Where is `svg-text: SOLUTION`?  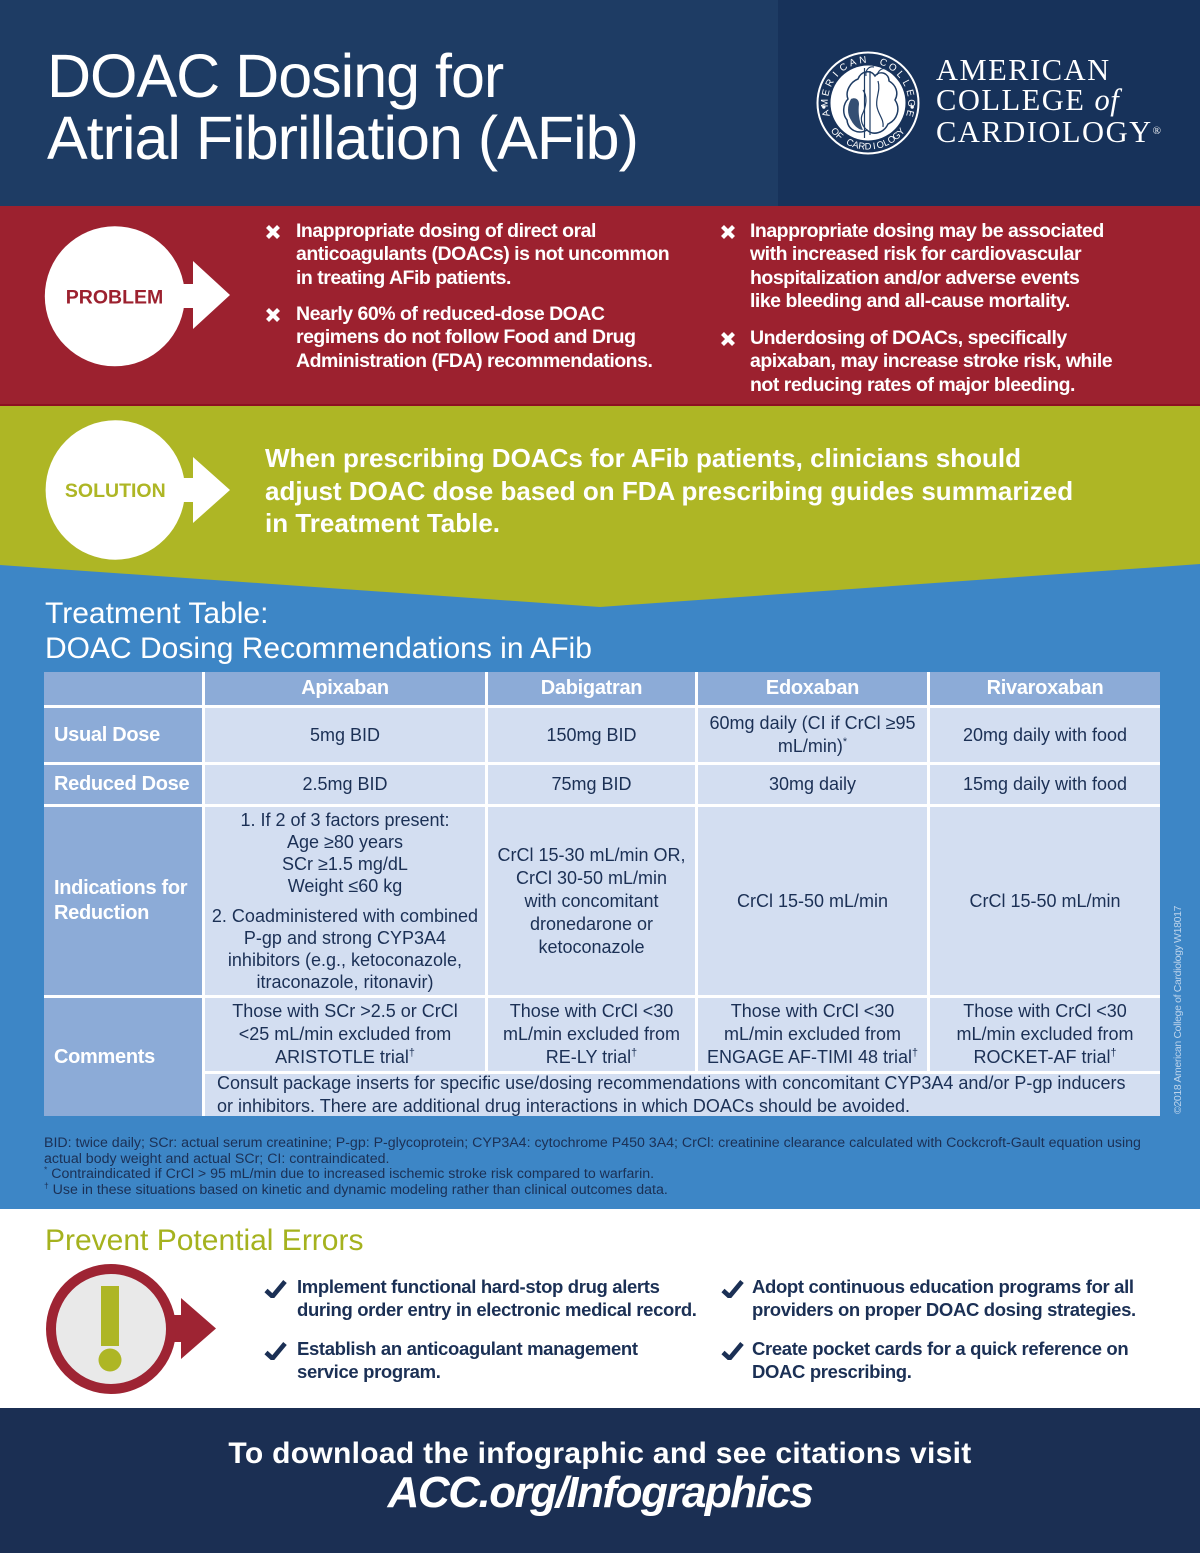 svg-text: SOLUTION is located at coordinates (115, 491).